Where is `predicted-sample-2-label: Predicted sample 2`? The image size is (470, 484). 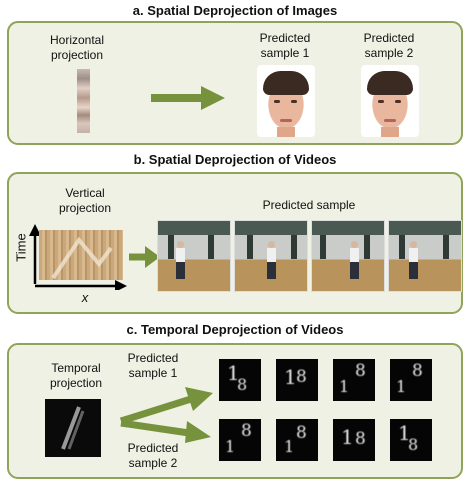 predicted-sample-2-label: Predicted sample 2 is located at coordinates (389, 45).